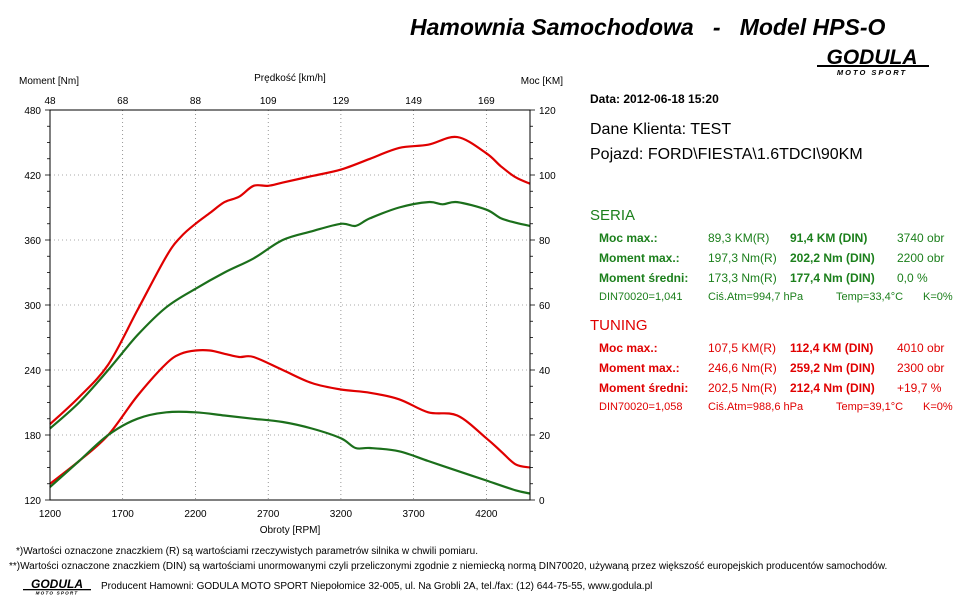 Image resolution: width=980 pixels, height=600 pixels. I want to click on footer-godula-logo: GODULA MOTO SPORT, so click(57, 586).